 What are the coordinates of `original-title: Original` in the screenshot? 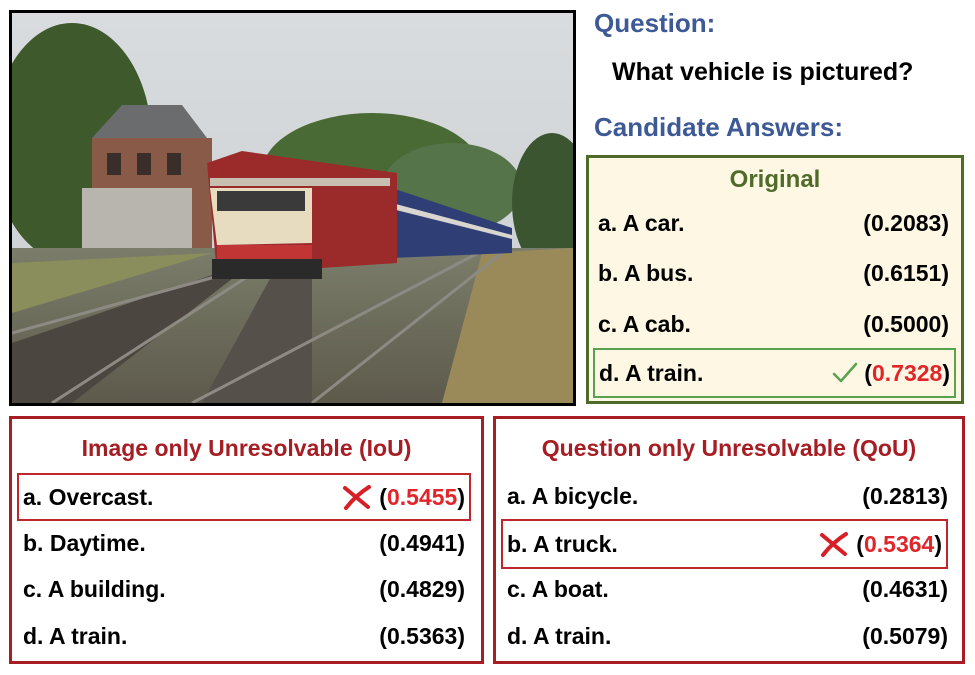 It's located at (775, 179).